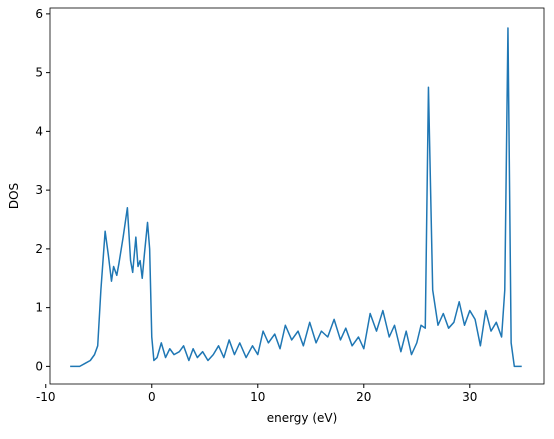  What do you see at coordinates (39, 249) in the screenshot?
I see `y-tick-label: 2` at bounding box center [39, 249].